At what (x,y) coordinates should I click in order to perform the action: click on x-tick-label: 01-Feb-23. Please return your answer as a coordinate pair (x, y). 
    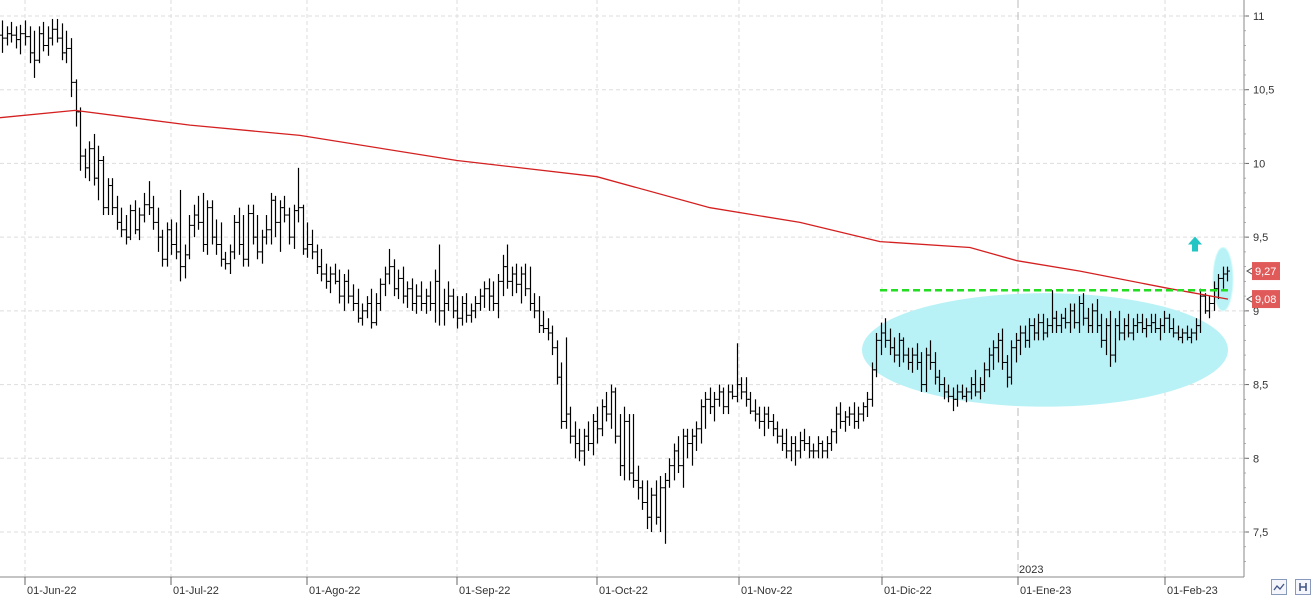
    Looking at the image, I should click on (1192, 591).